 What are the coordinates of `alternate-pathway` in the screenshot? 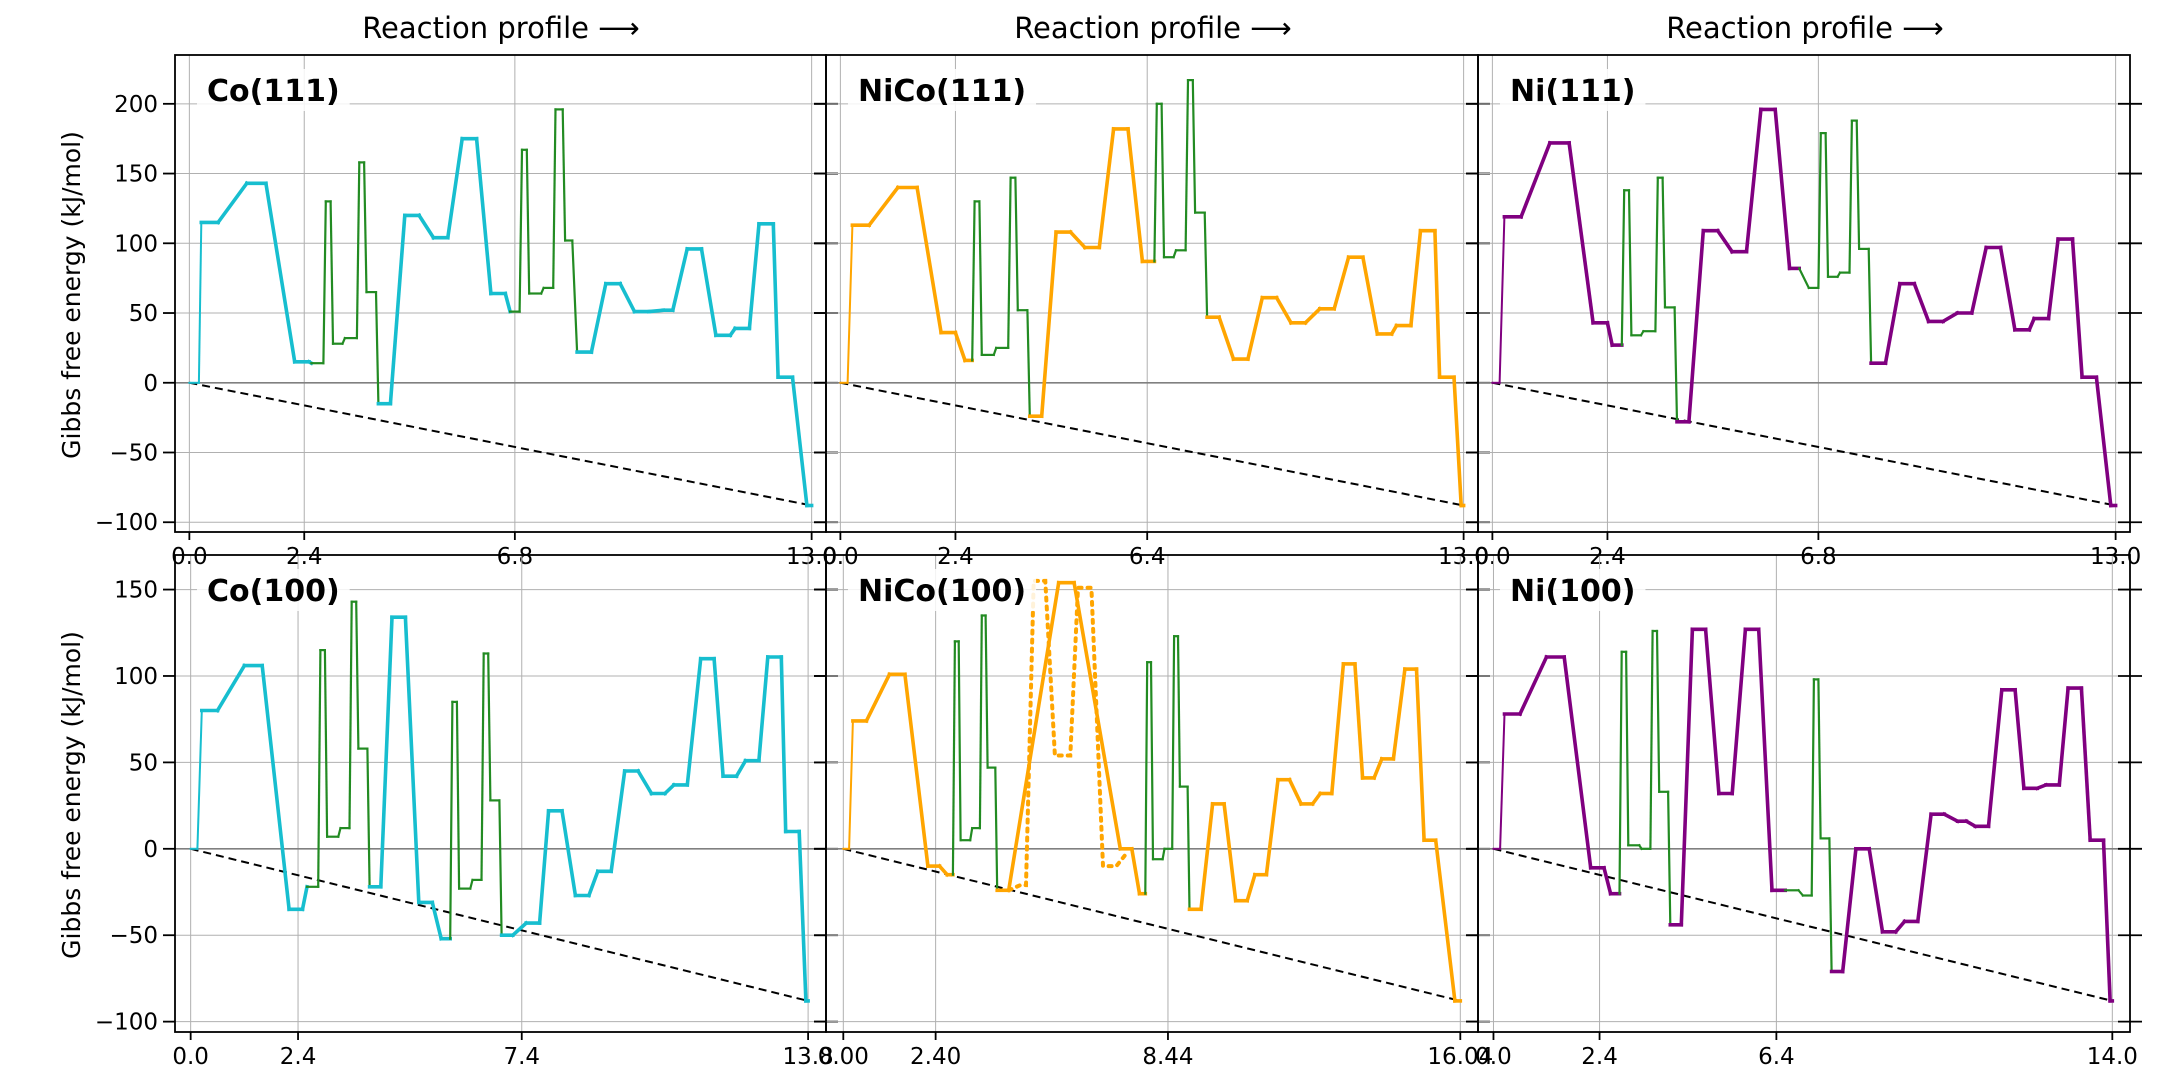 It's located at (1067, 735).